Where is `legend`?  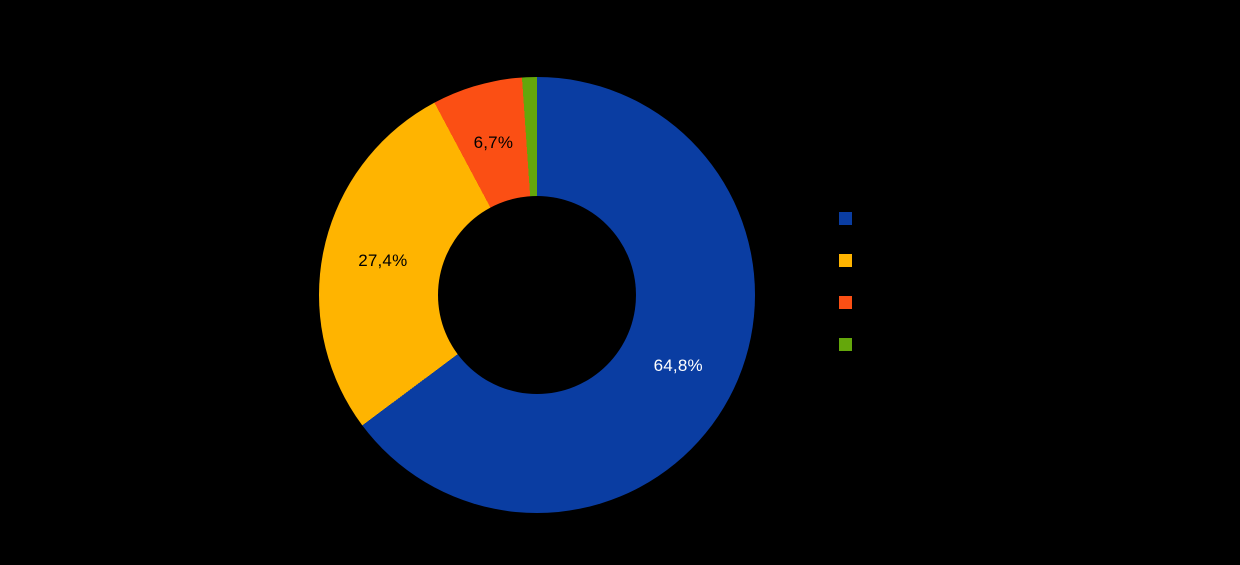
legend is located at coordinates (849, 296).